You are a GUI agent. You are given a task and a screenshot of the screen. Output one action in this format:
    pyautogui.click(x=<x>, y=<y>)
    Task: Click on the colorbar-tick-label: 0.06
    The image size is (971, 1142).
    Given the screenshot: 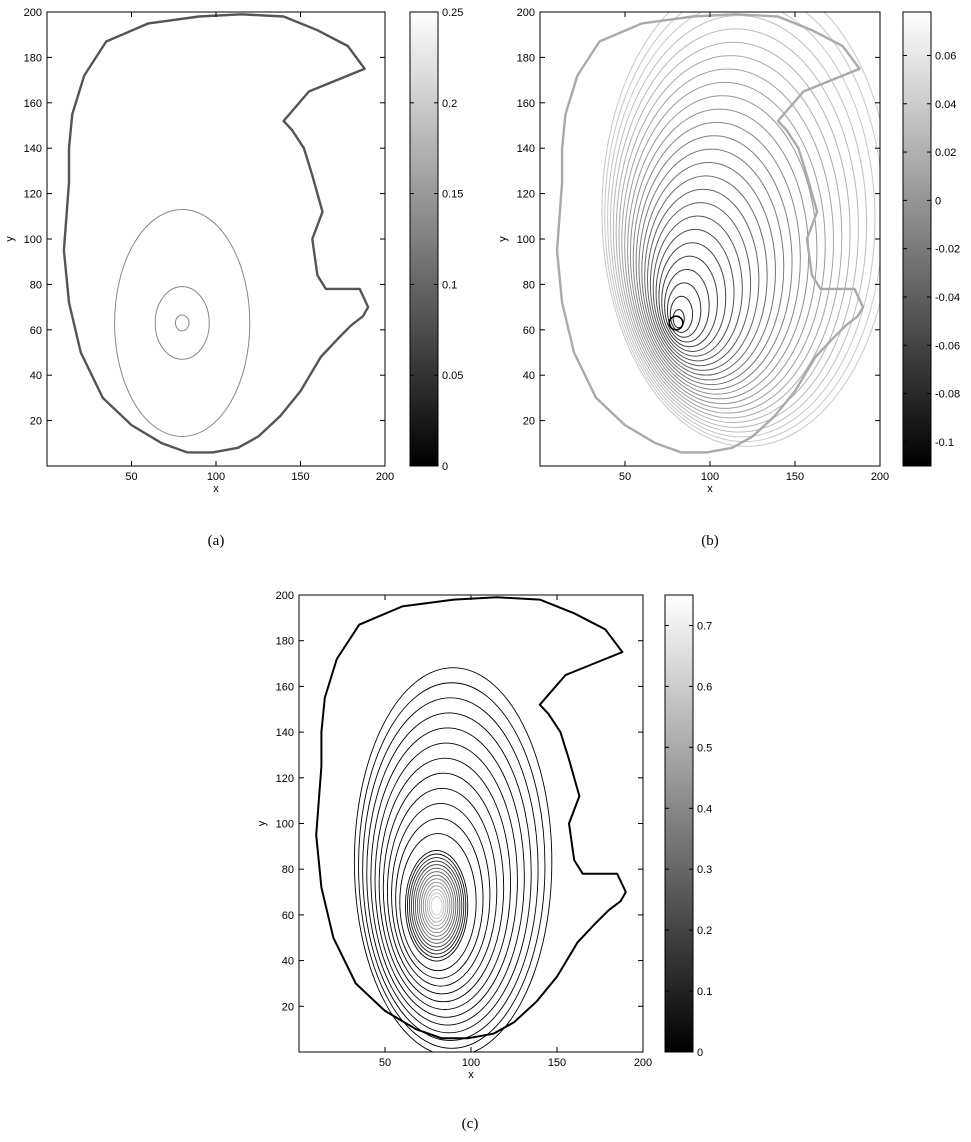 What is the action you would take?
    pyautogui.click(x=945, y=56)
    